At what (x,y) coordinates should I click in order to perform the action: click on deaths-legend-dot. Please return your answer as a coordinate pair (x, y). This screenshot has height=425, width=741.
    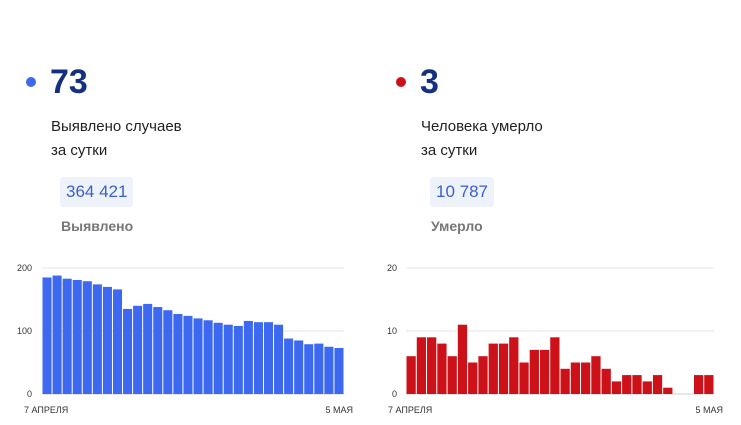
    Looking at the image, I should click on (401, 82).